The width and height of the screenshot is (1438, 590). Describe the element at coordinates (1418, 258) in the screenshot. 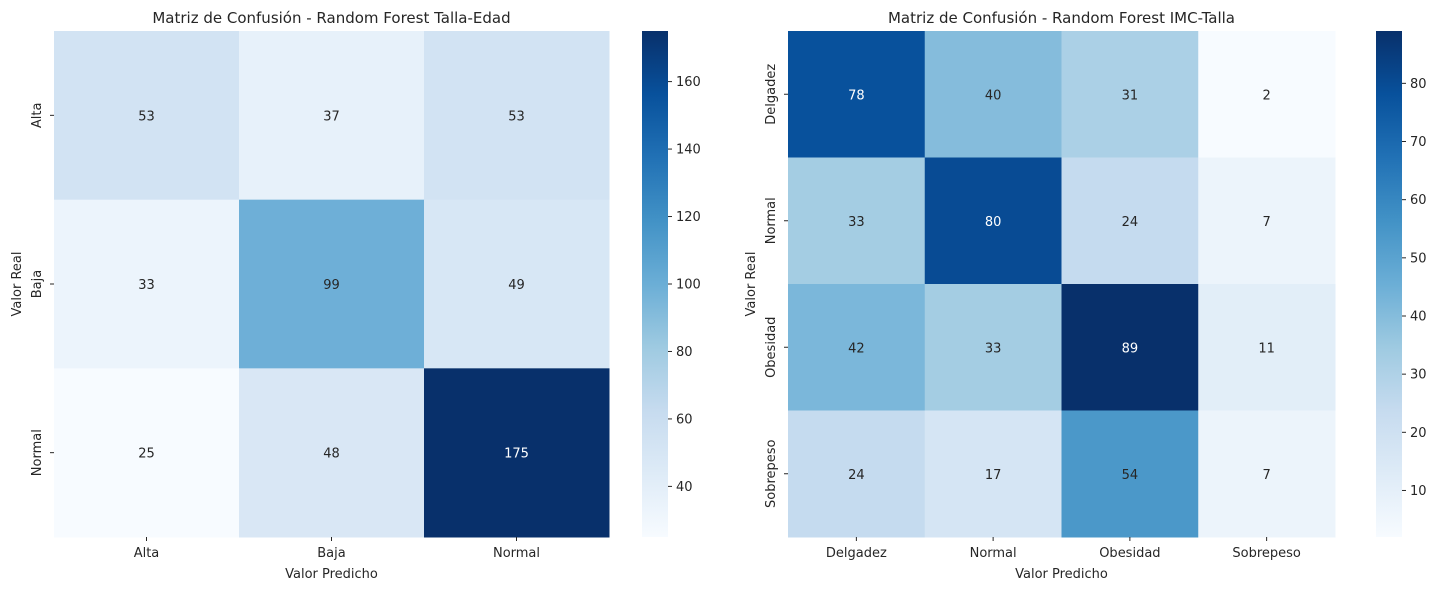

I see `colorbar-tick-label-4: 50` at that location.